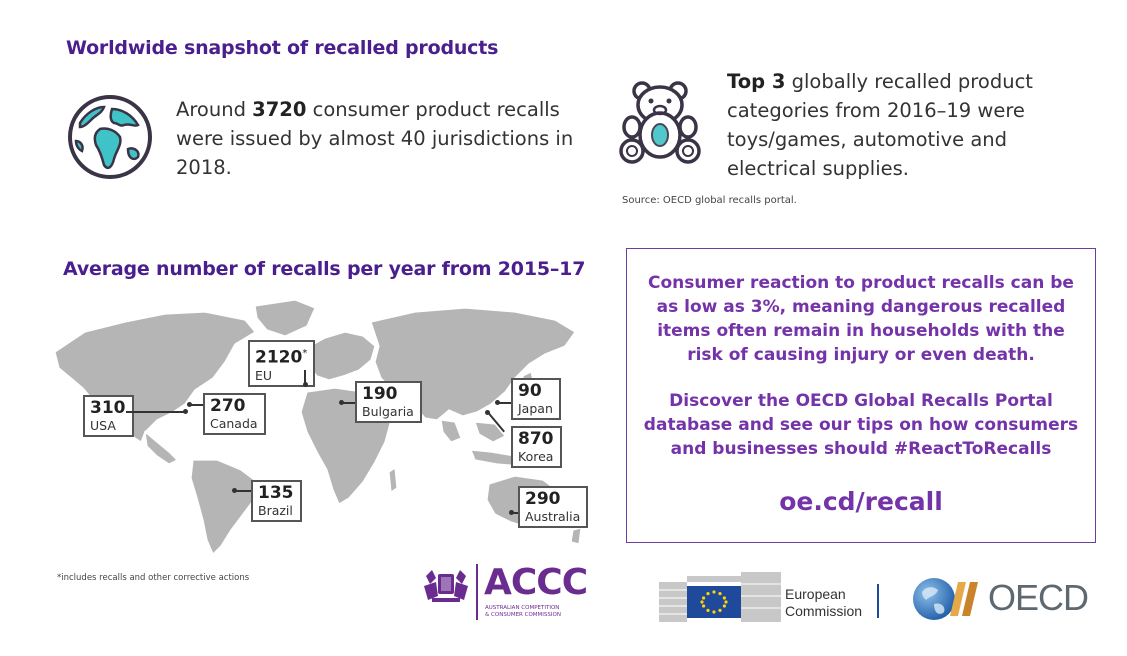 The height and width of the screenshot is (656, 1127). Describe the element at coordinates (388, 402) in the screenshot. I see `callout-bulgaria: 190 Bulgaria` at that location.